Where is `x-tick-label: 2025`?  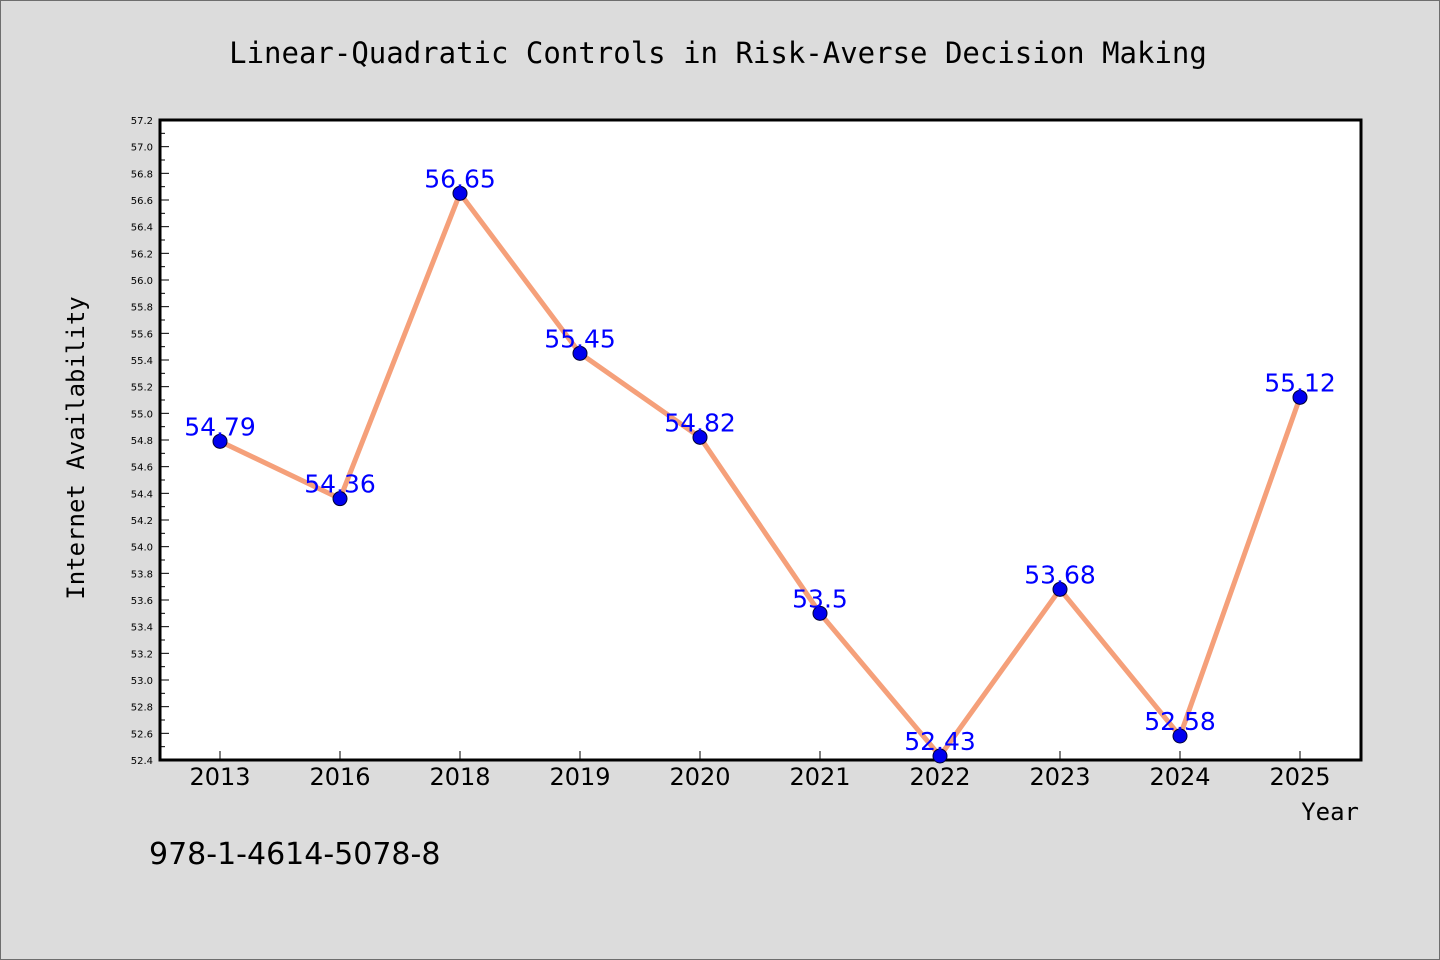 x-tick-label: 2025 is located at coordinates (1299, 777).